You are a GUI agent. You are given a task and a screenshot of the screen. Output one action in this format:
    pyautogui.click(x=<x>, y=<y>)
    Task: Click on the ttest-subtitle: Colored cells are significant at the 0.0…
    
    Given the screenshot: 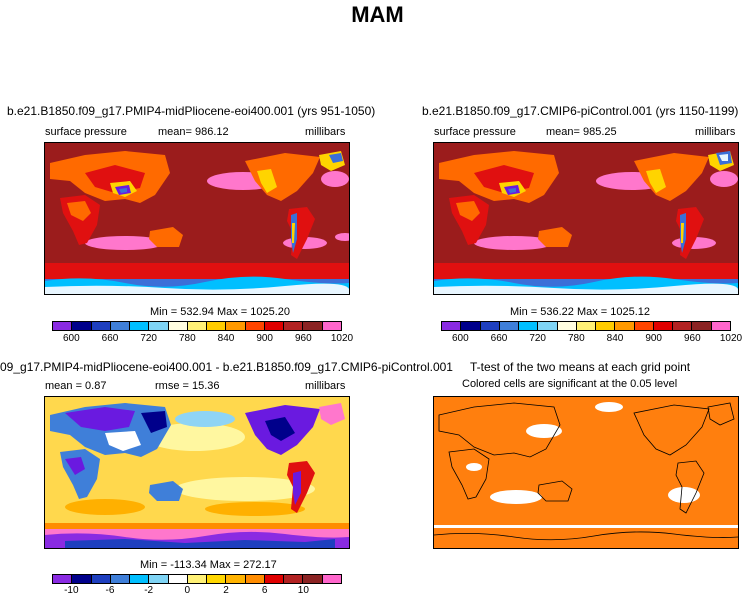 What is the action you would take?
    pyautogui.click(x=570, y=384)
    